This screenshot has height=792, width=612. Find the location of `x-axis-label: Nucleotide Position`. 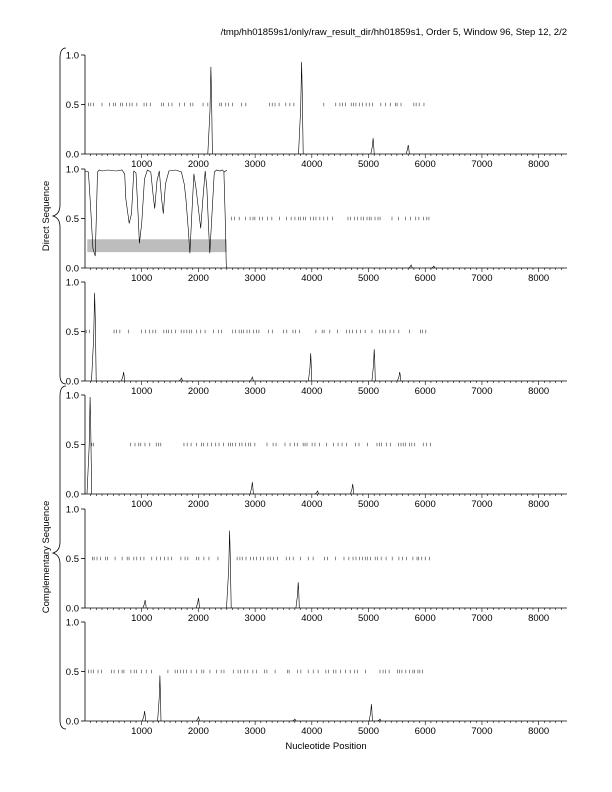

x-axis-label: Nucleotide Position is located at coordinates (325, 746).